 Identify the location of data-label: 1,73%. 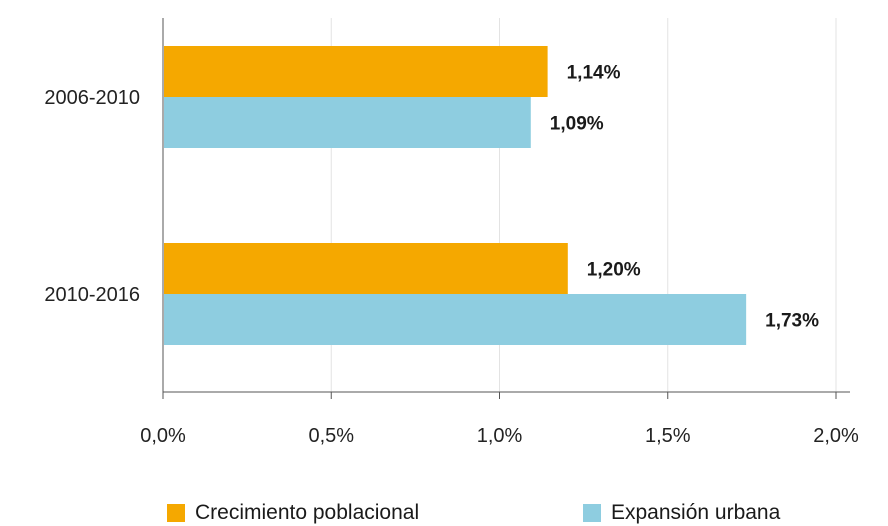
(792, 321).